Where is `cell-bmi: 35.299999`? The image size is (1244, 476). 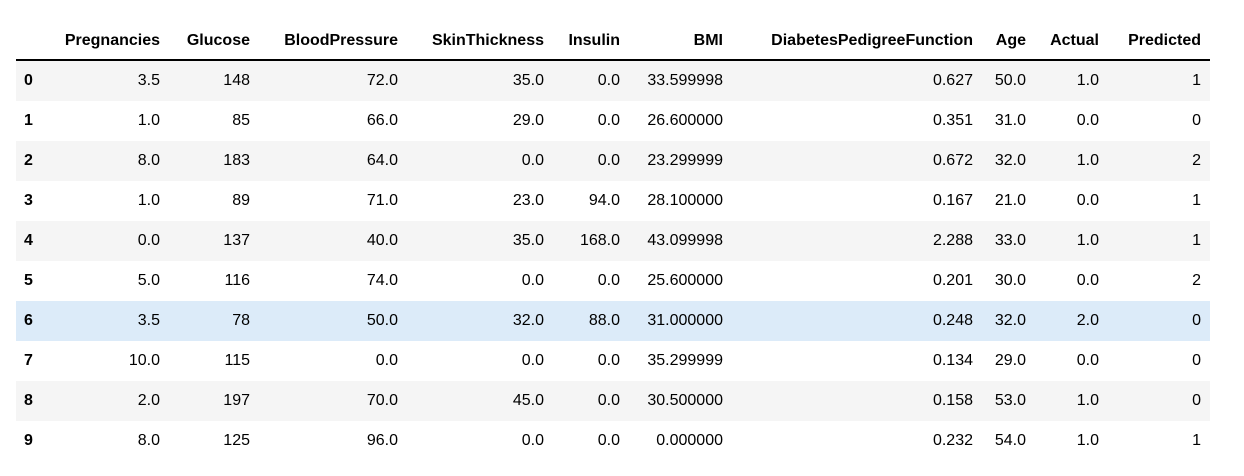
cell-bmi: 35.299999 is located at coordinates (685, 360).